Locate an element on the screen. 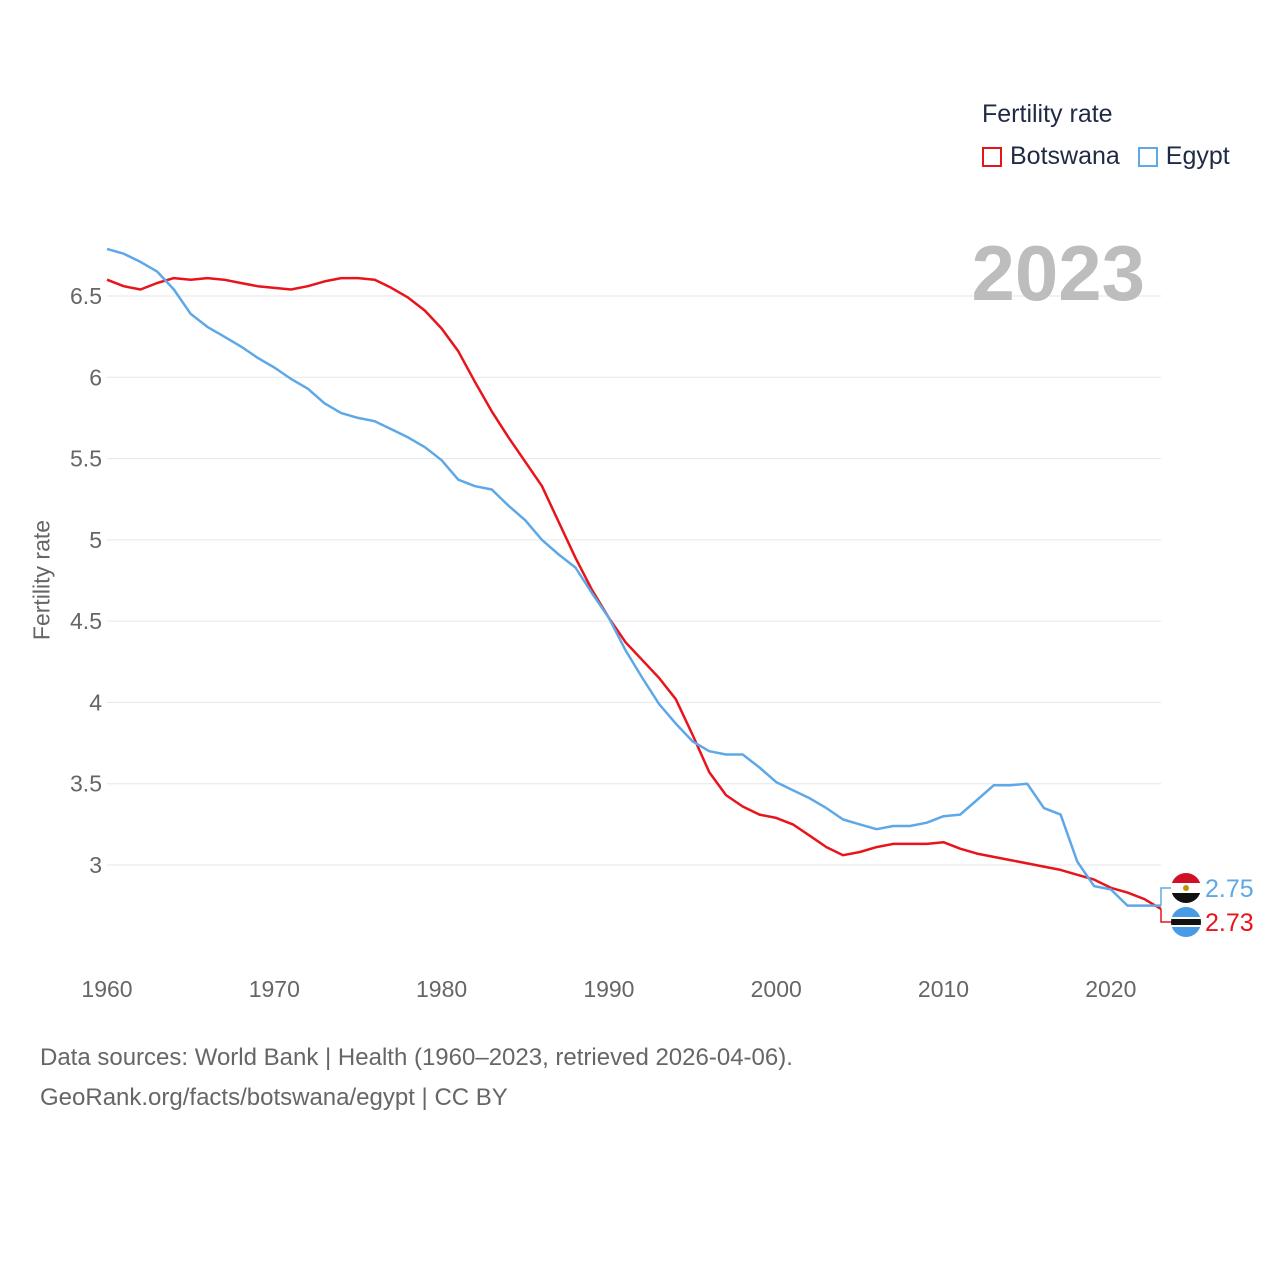  y-tick-label: 6 is located at coordinates (95, 377).